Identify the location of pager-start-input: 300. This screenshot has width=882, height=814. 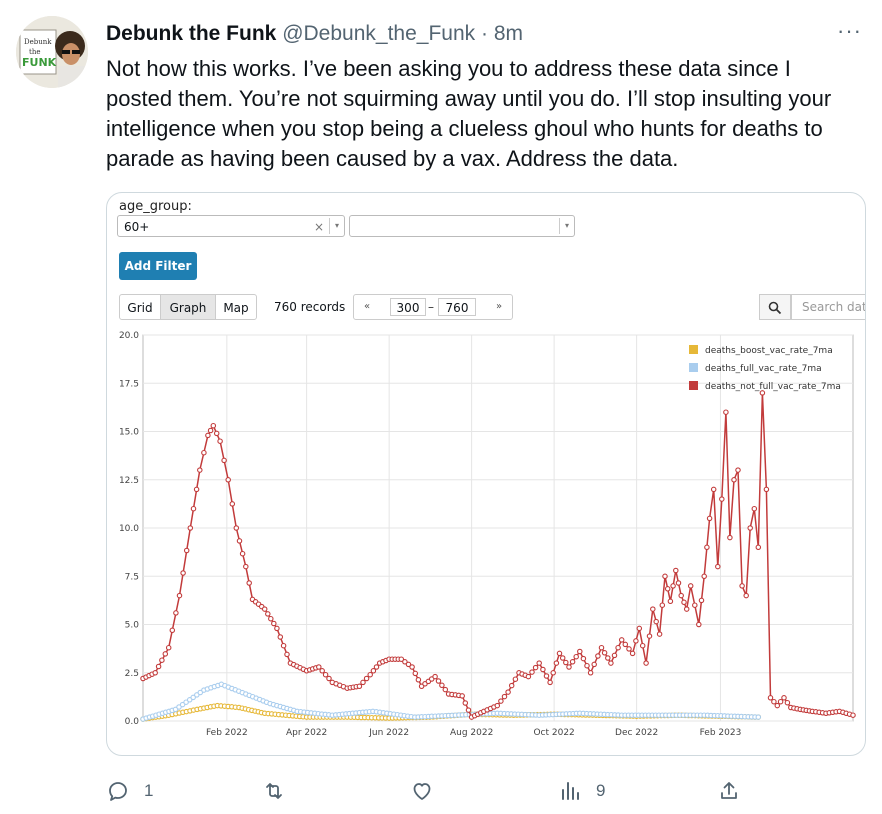
(408, 307).